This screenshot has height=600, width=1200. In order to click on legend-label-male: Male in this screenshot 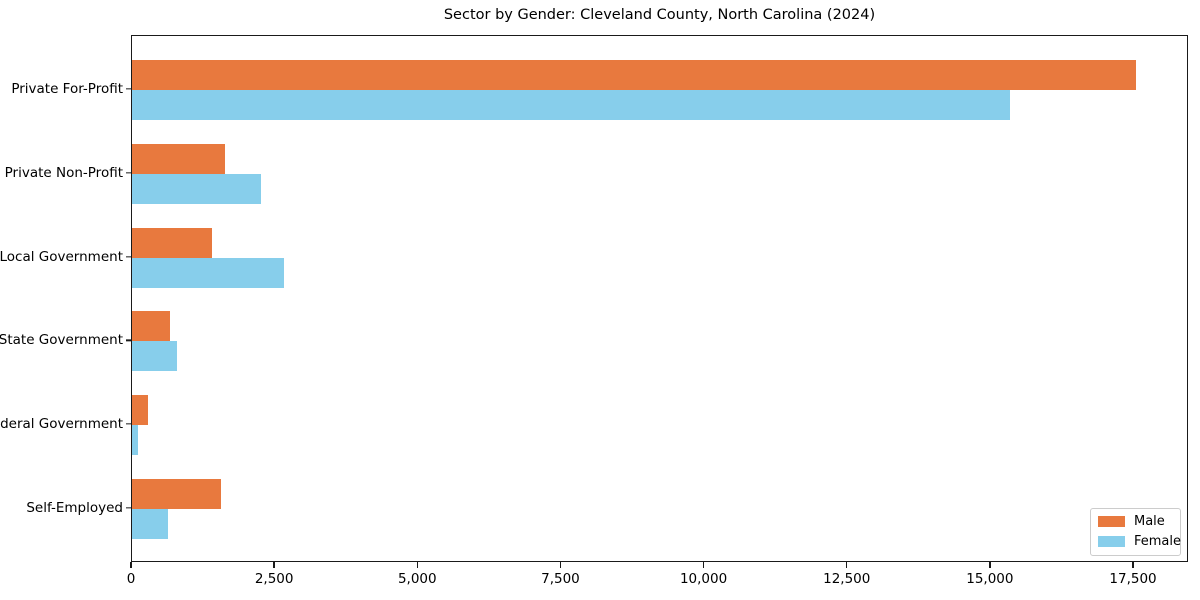, I will do `click(1149, 521)`.